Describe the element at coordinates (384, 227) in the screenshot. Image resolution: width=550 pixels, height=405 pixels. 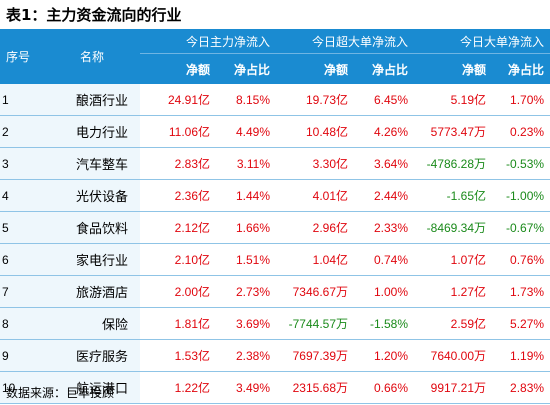
I see `super-net-ratio: 2.33%` at that location.